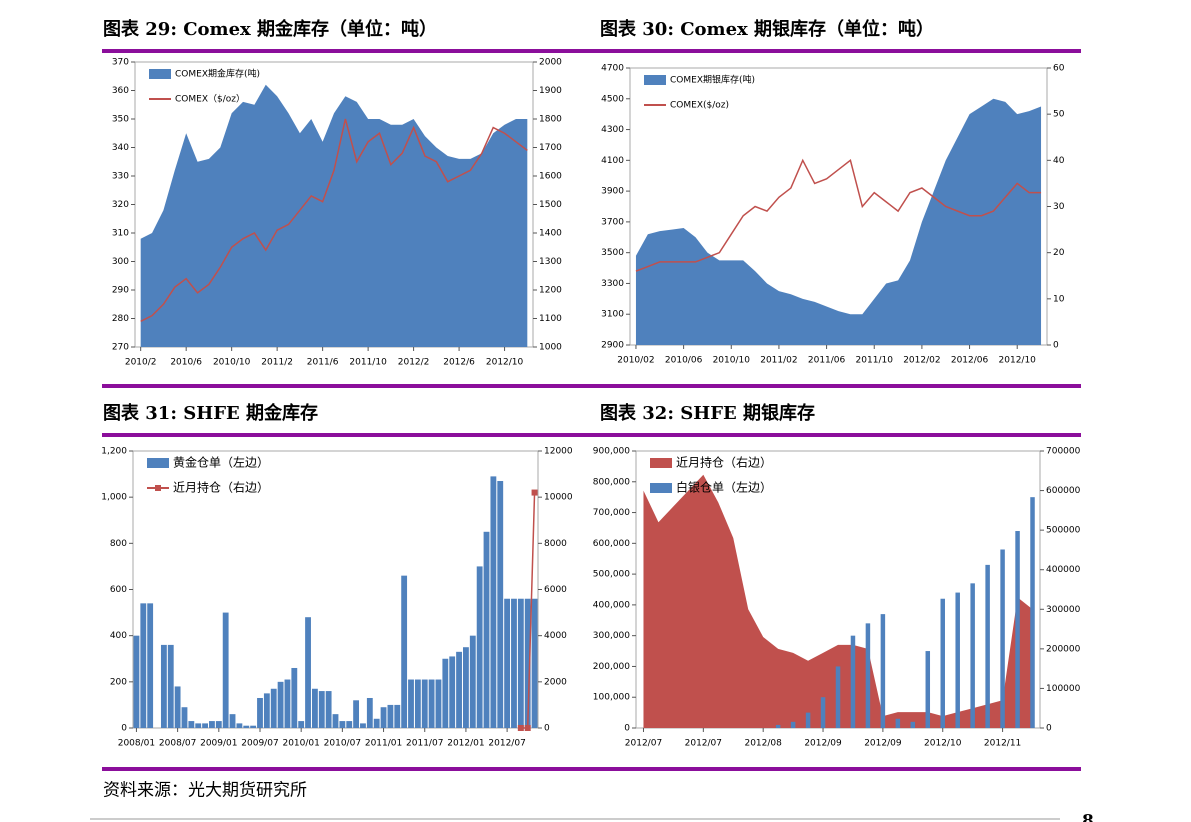 The height and width of the screenshot is (822, 1191). Describe the element at coordinates (555, 544) in the screenshot. I see `y2-tick-label: 8000` at that location.